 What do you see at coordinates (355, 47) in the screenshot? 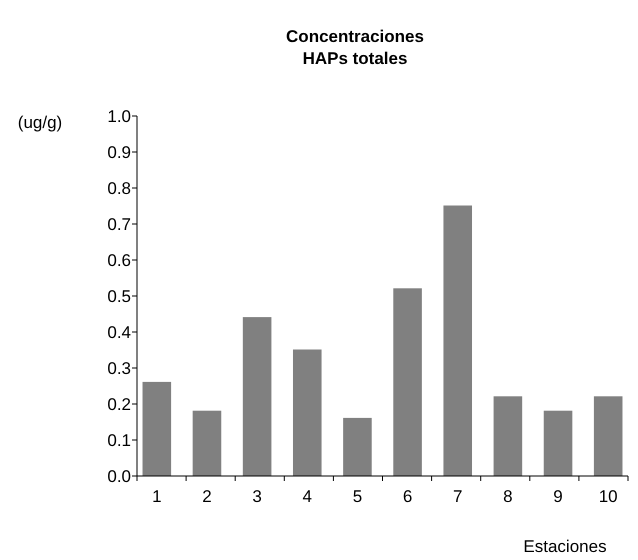
I see `chart-title: Concentraciones HAPs totales` at bounding box center [355, 47].